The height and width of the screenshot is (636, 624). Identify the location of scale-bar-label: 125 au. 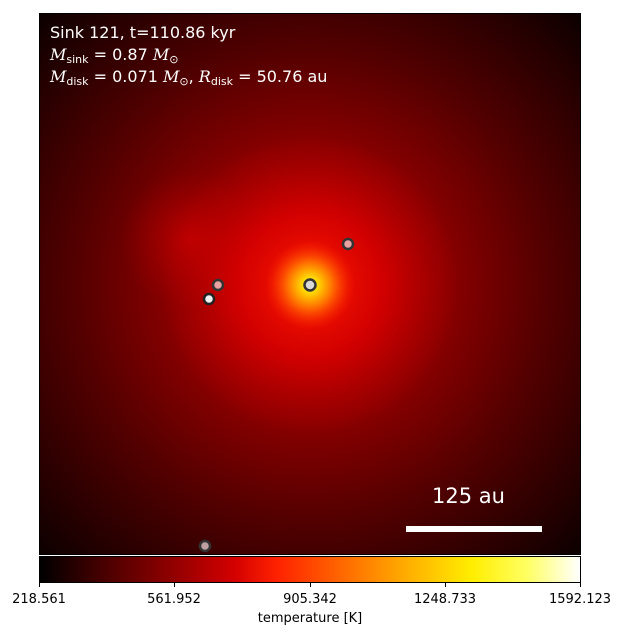
(468, 496).